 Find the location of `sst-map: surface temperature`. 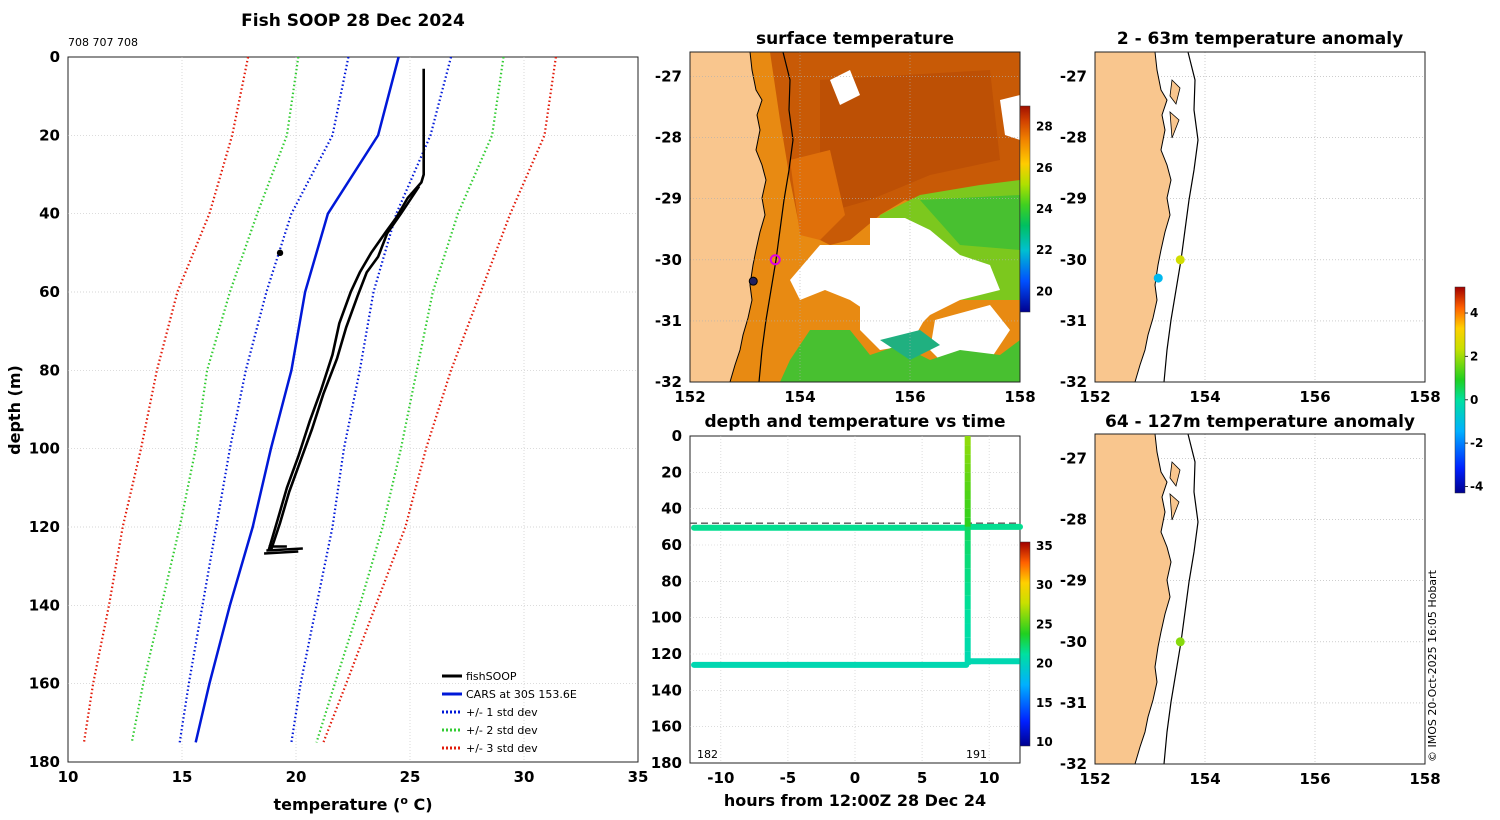

sst-map: surface temperature is located at coordinates (854, 217).